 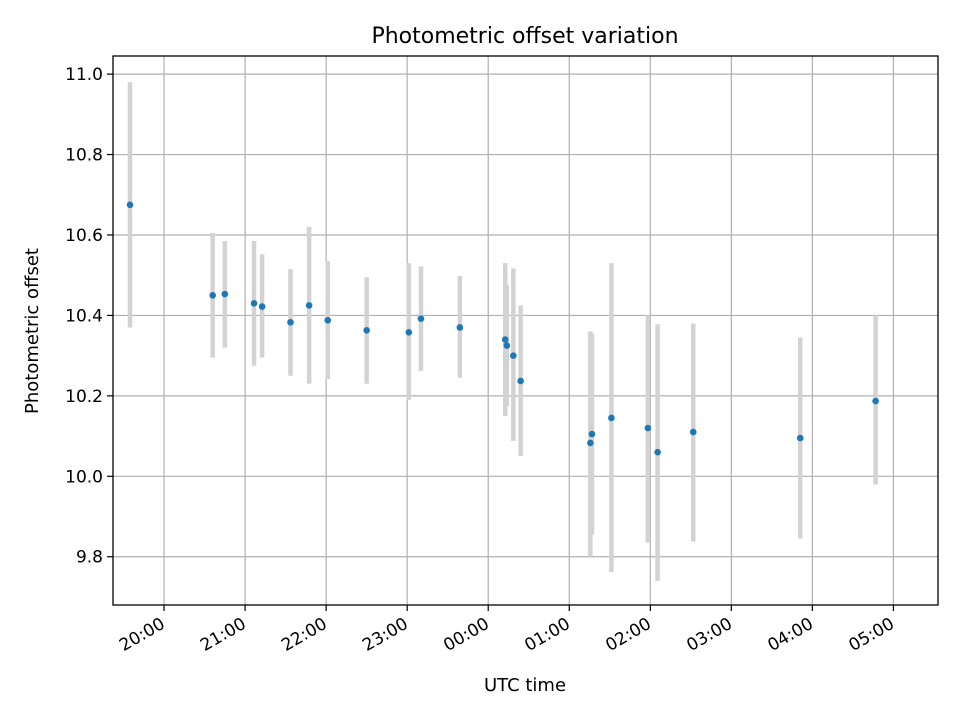 What do you see at coordinates (84, 75) in the screenshot?
I see `y-tick-label: 11.0` at bounding box center [84, 75].